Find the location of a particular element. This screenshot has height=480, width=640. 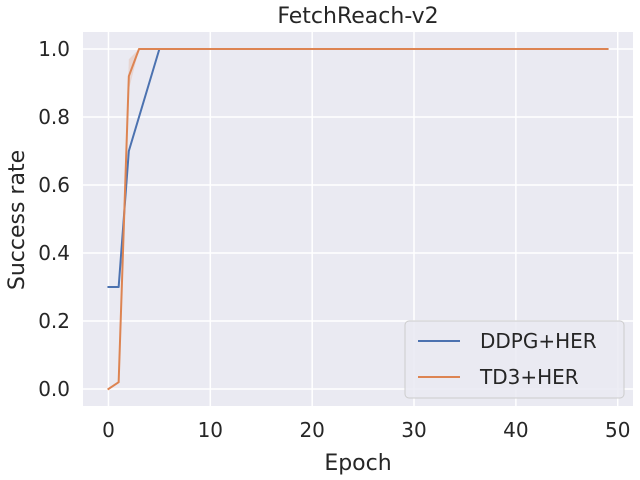

legend: DDPG+HER TD3+HER is located at coordinates (514, 359).